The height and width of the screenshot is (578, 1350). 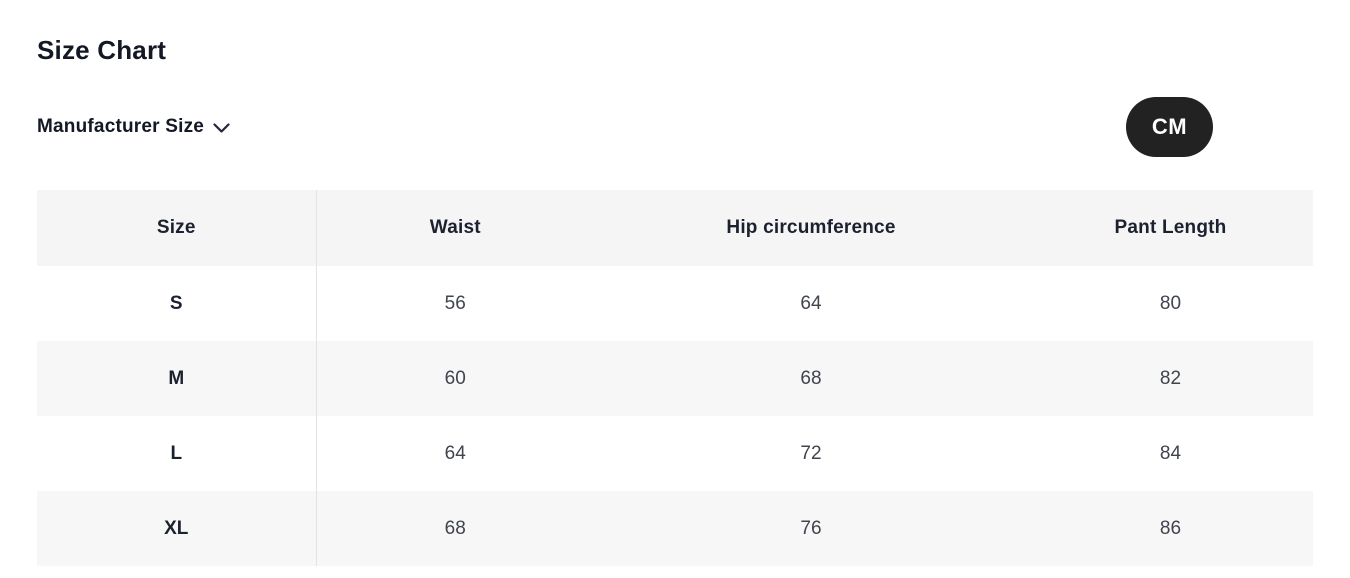 I want to click on column-header-pant-length: Pant Length, so click(x=1170, y=227).